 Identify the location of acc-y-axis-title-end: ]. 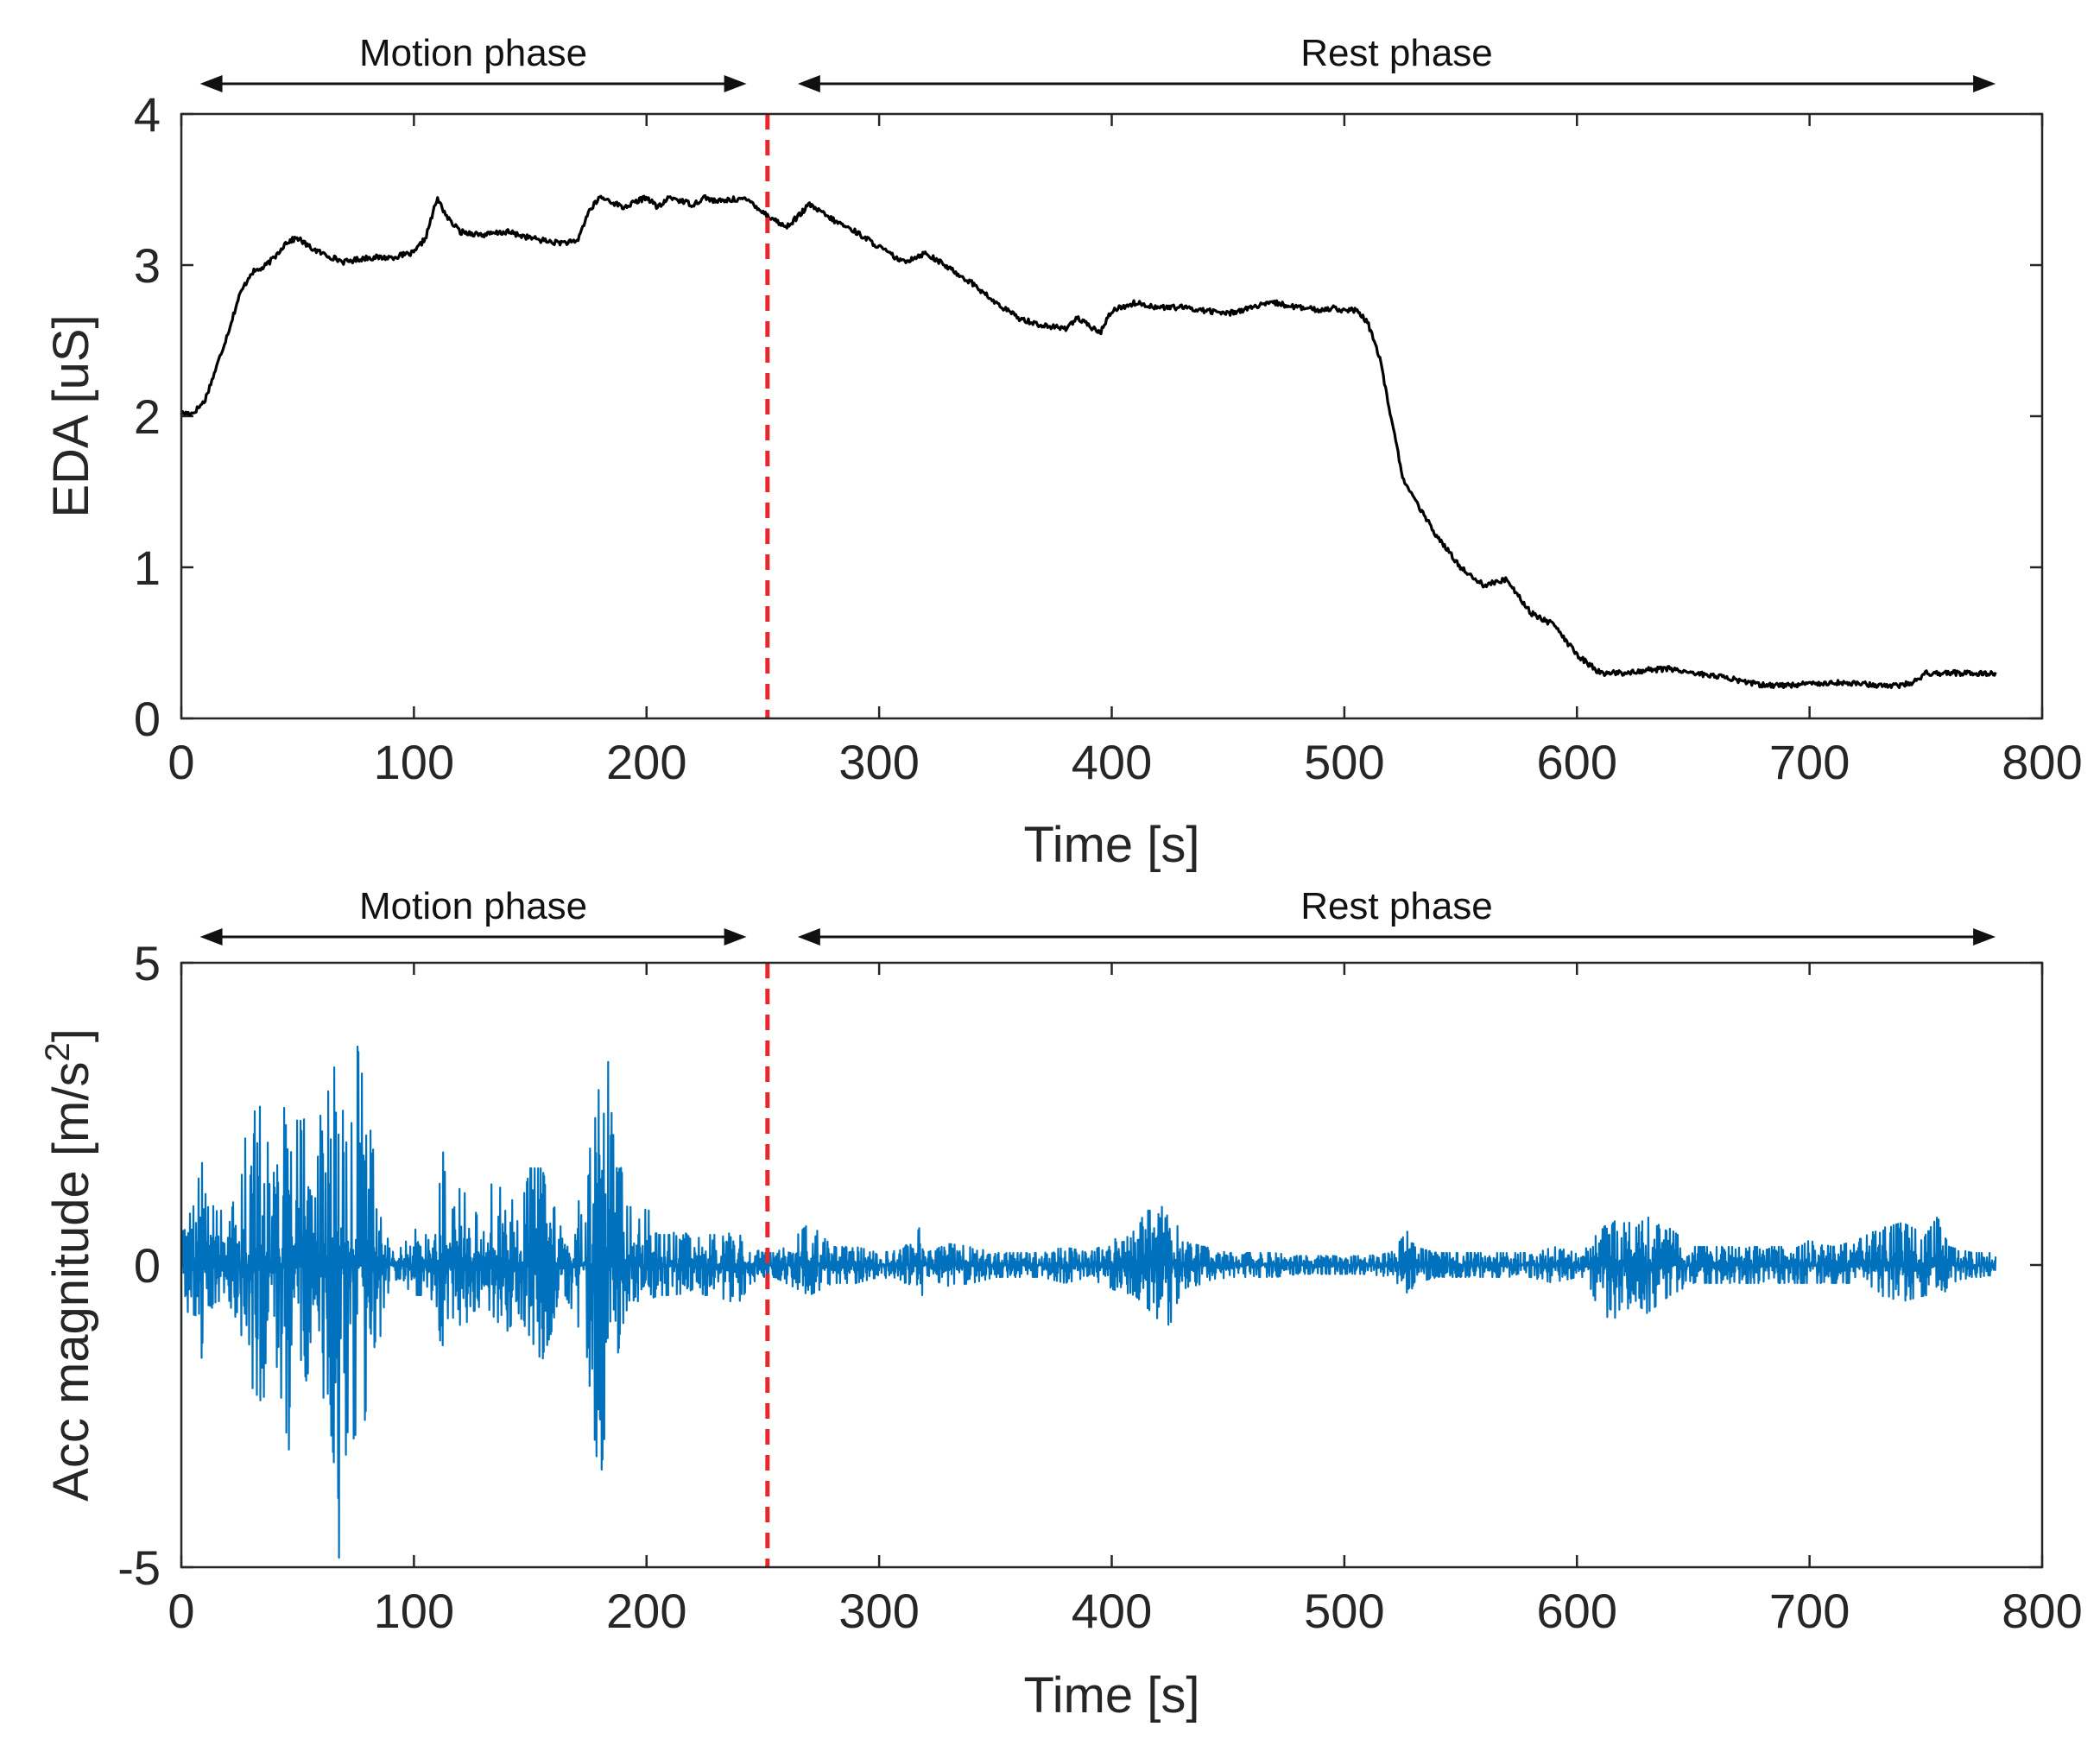
(71, 1035).